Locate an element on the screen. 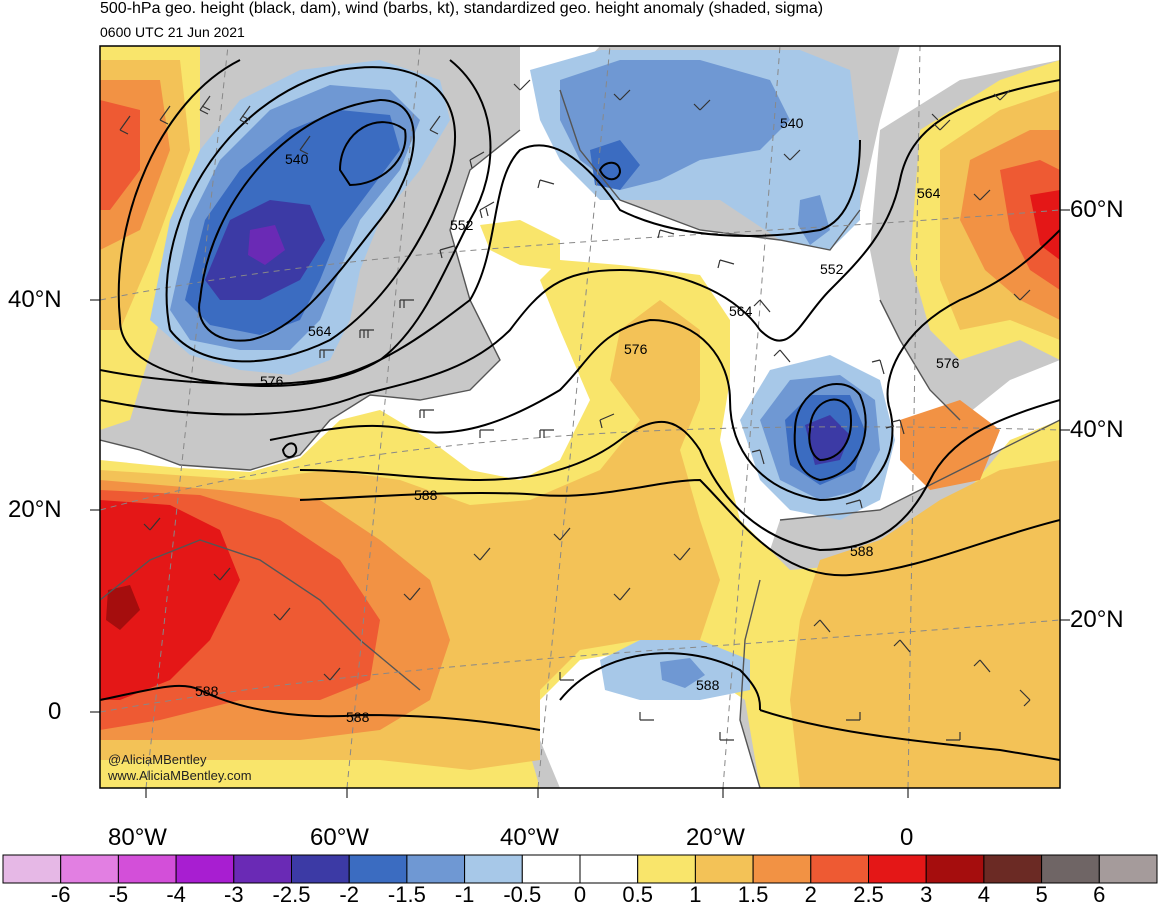 This screenshot has height=912, width=1160. lat-label-right: 60°N is located at coordinates (1097, 209).